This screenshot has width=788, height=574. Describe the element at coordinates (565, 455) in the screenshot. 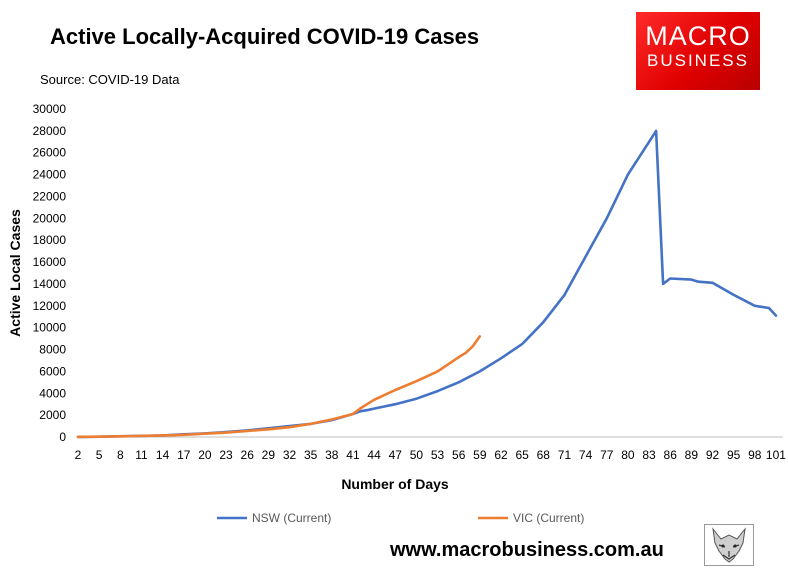

I see `x-tick-label: 71` at that location.